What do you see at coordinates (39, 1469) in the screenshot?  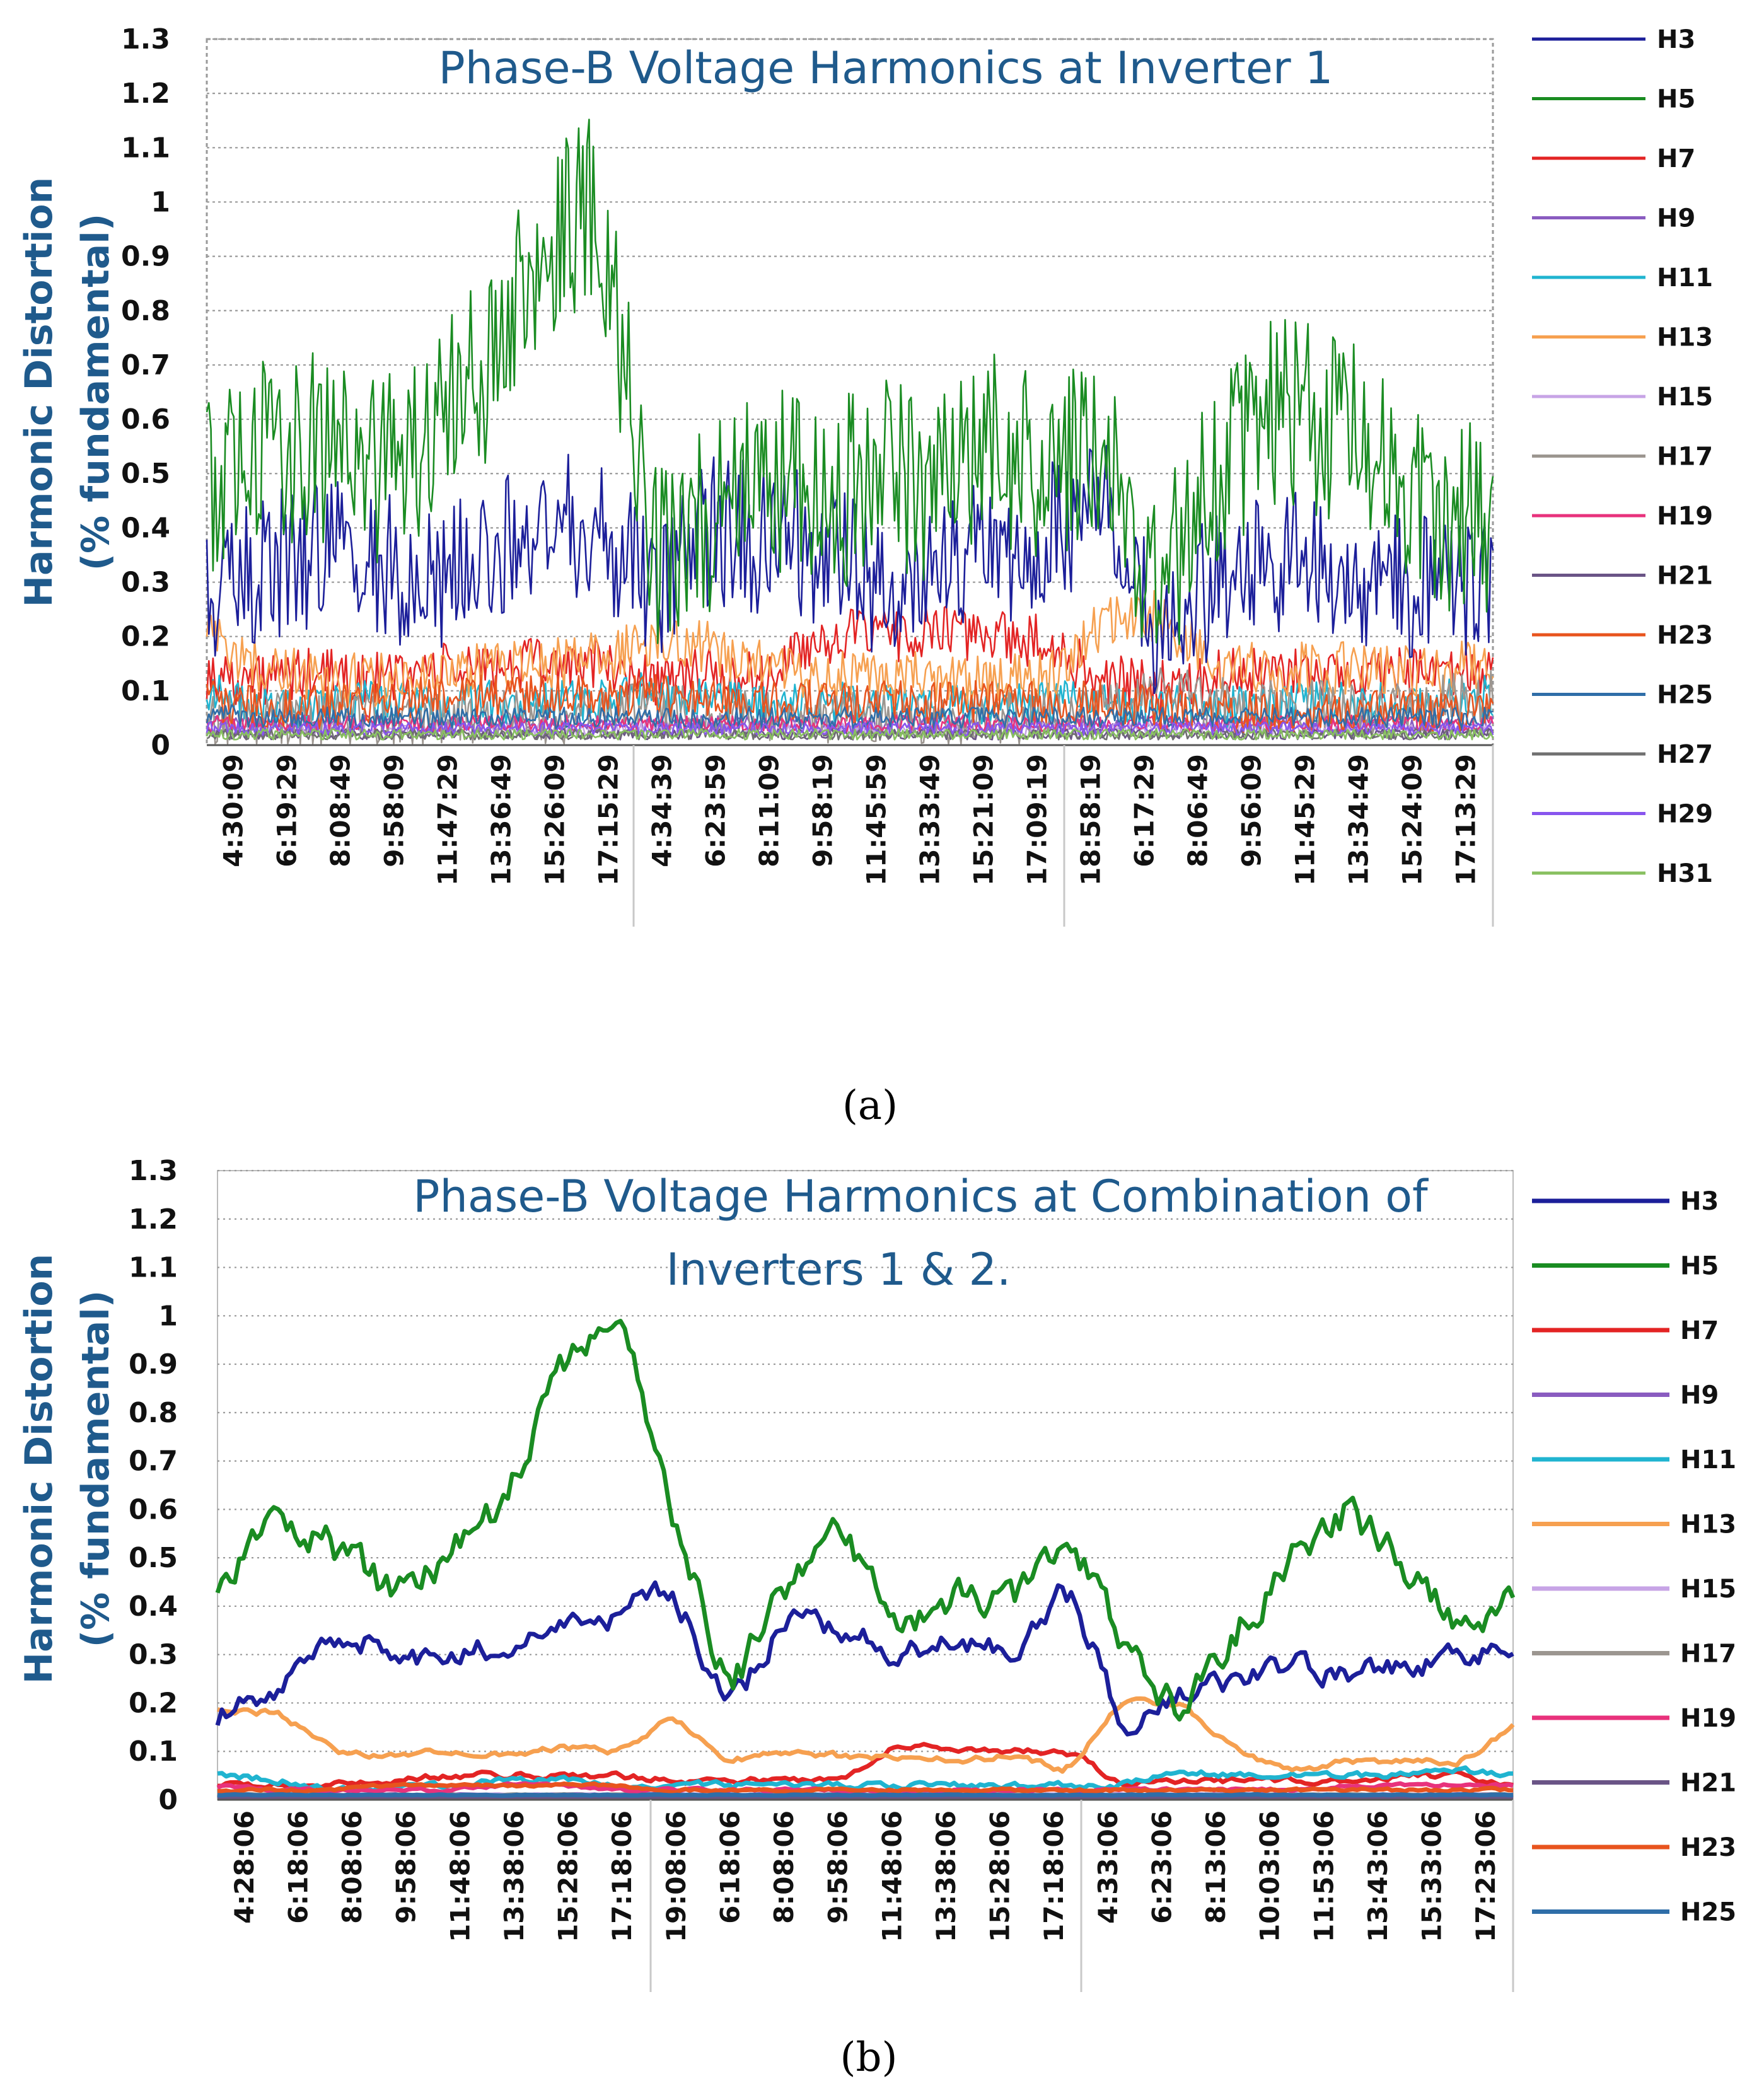 I see `y-axis-label-b-line1: Harmonic Distortion` at bounding box center [39, 1469].